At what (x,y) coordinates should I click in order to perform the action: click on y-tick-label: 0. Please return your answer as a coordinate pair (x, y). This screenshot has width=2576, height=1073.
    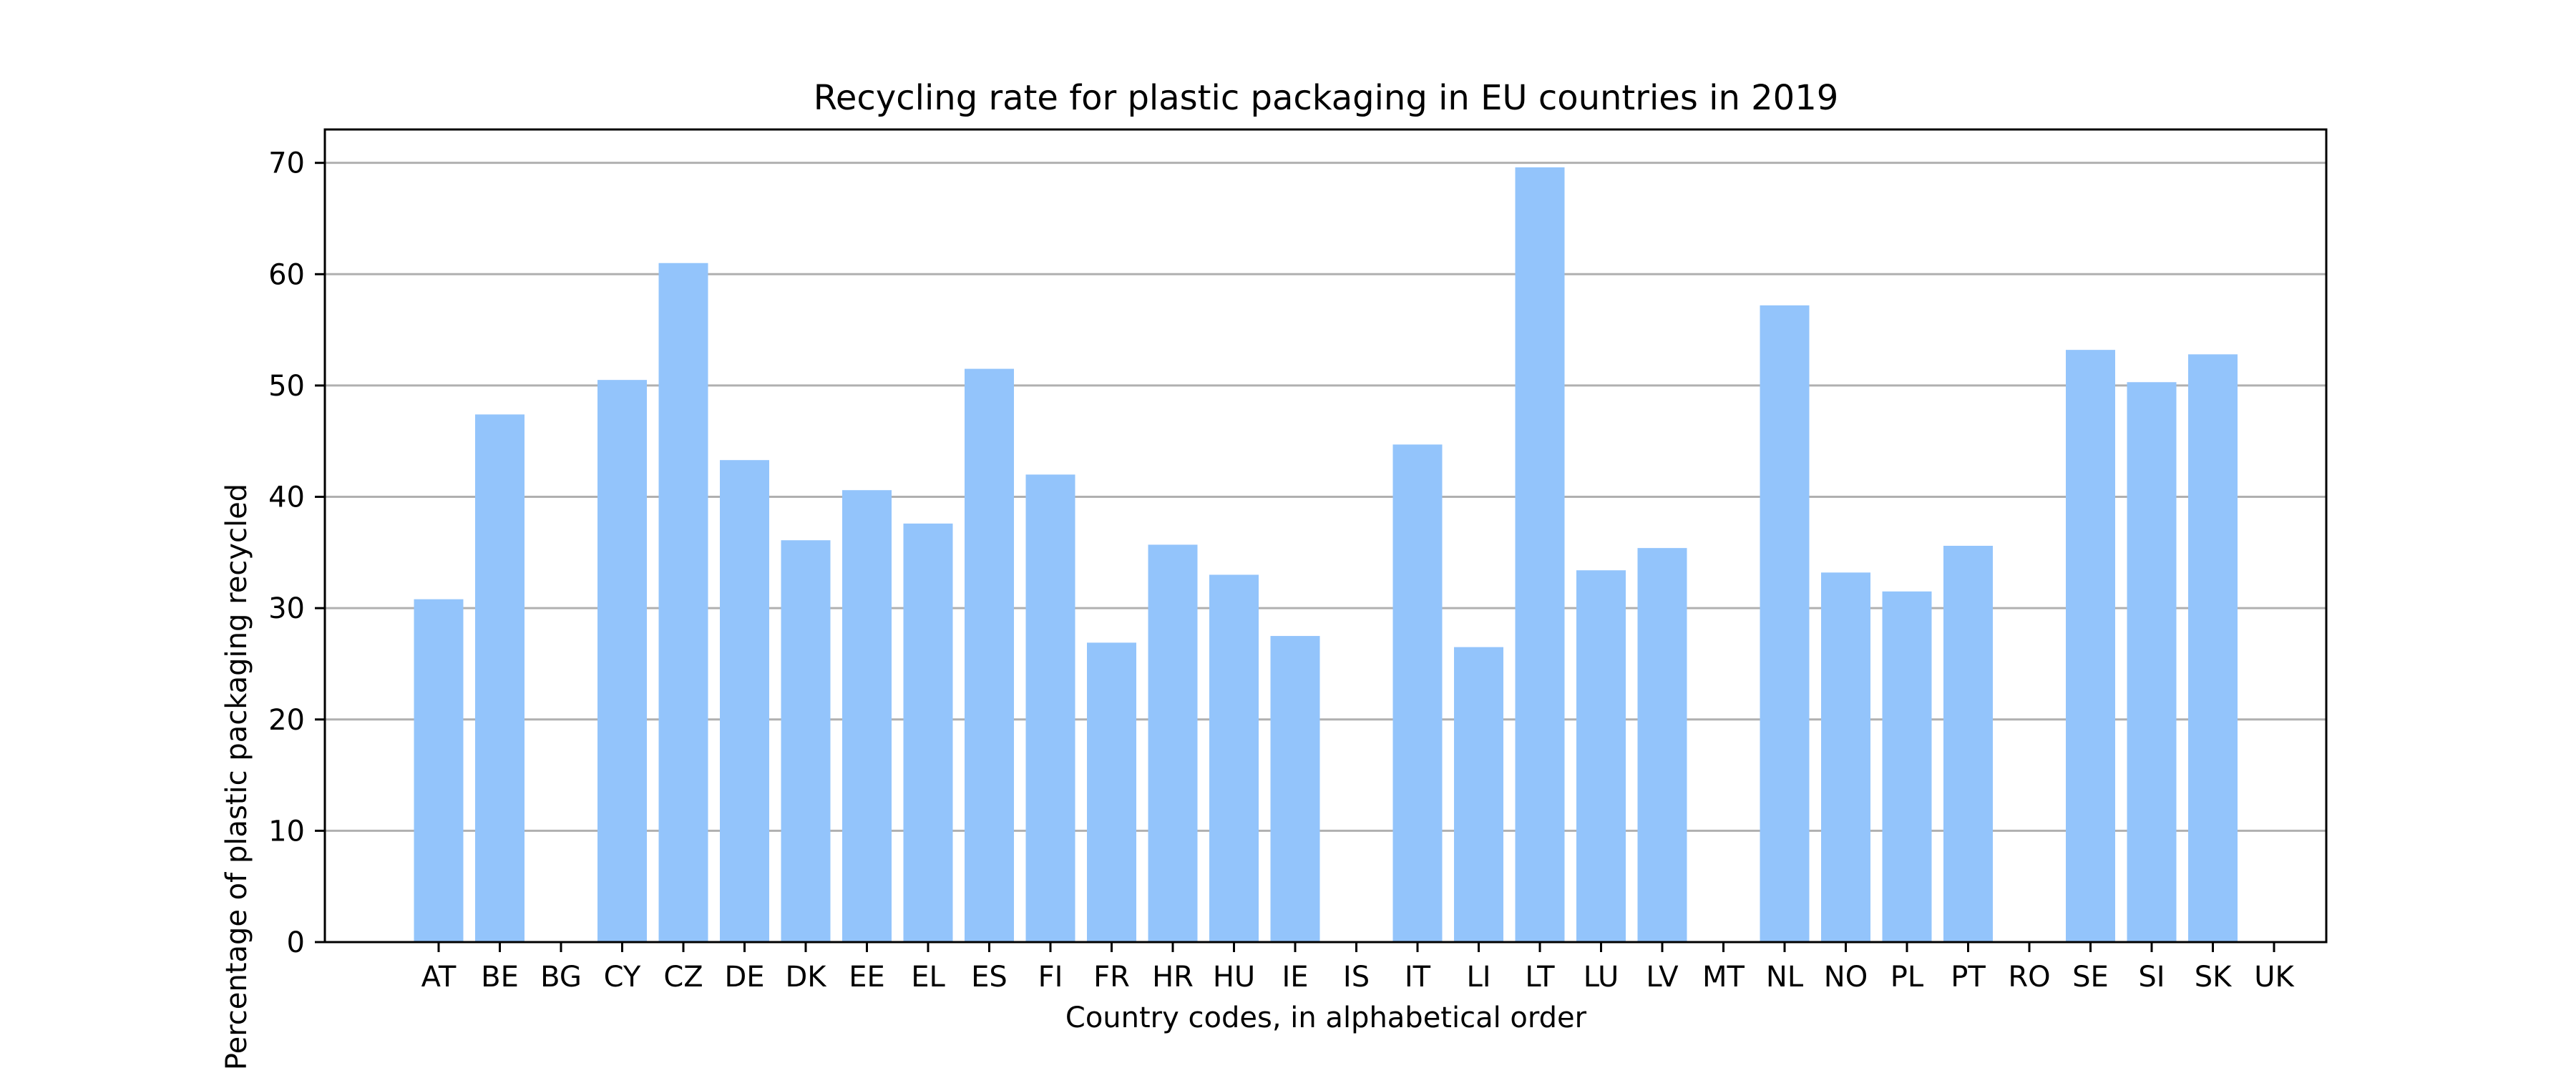
    Looking at the image, I should click on (296, 942).